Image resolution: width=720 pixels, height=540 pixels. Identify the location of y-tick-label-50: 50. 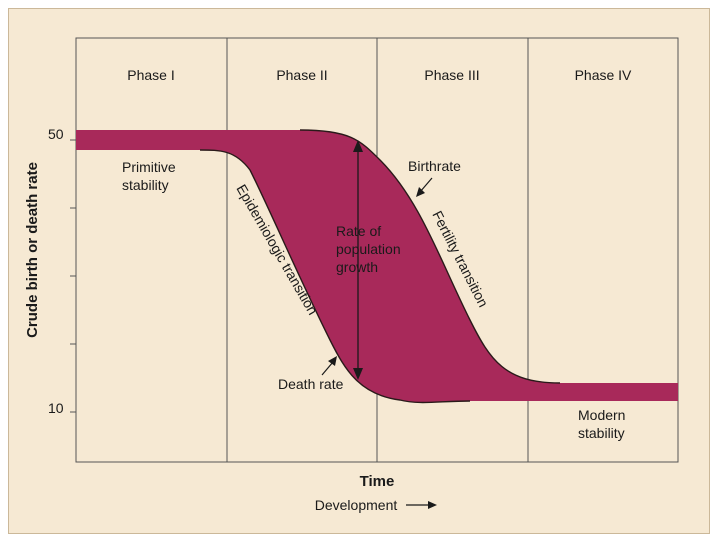
(56, 134).